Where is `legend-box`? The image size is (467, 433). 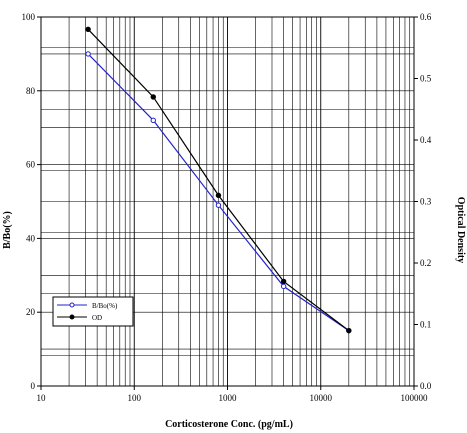 legend-box is located at coordinates (93, 311).